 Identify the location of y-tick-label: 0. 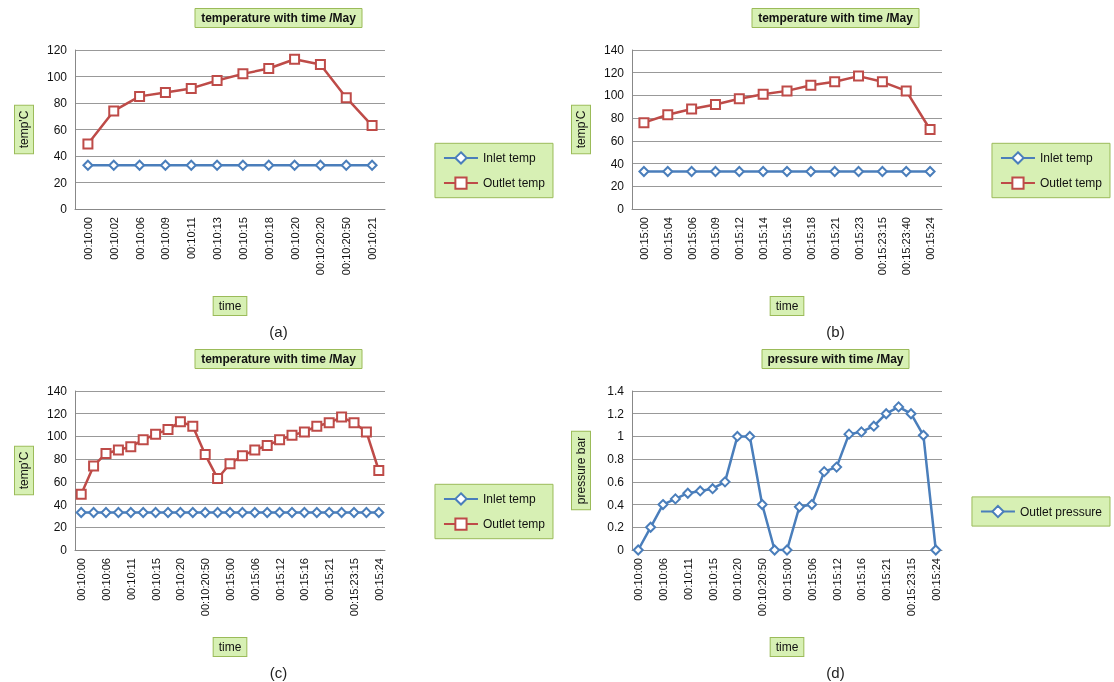
(621, 209).